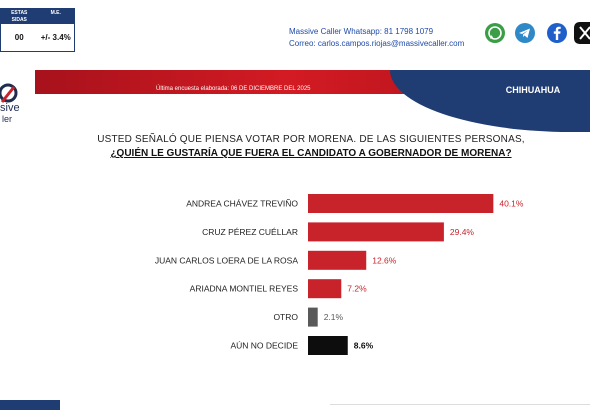 The image size is (590, 411). What do you see at coordinates (364, 346) in the screenshot?
I see `value-label: 8.6%` at bounding box center [364, 346].